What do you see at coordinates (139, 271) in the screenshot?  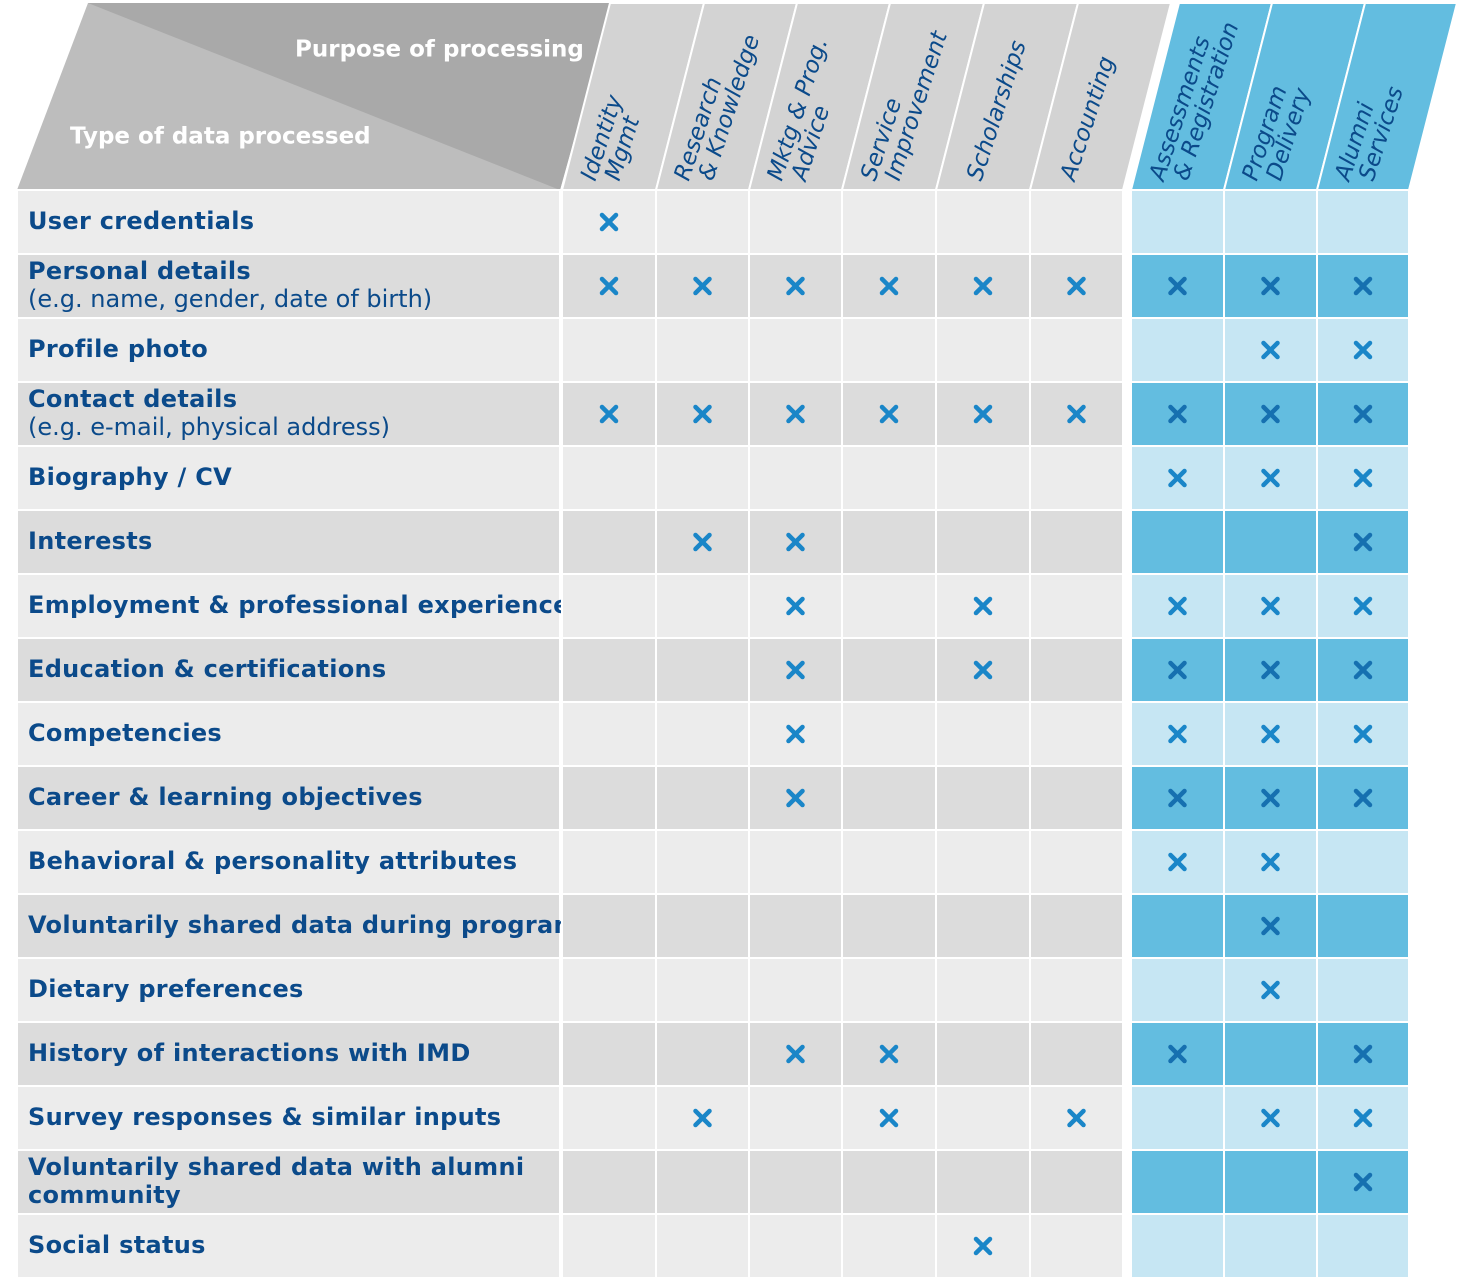 I see `row-label: Personal details` at bounding box center [139, 271].